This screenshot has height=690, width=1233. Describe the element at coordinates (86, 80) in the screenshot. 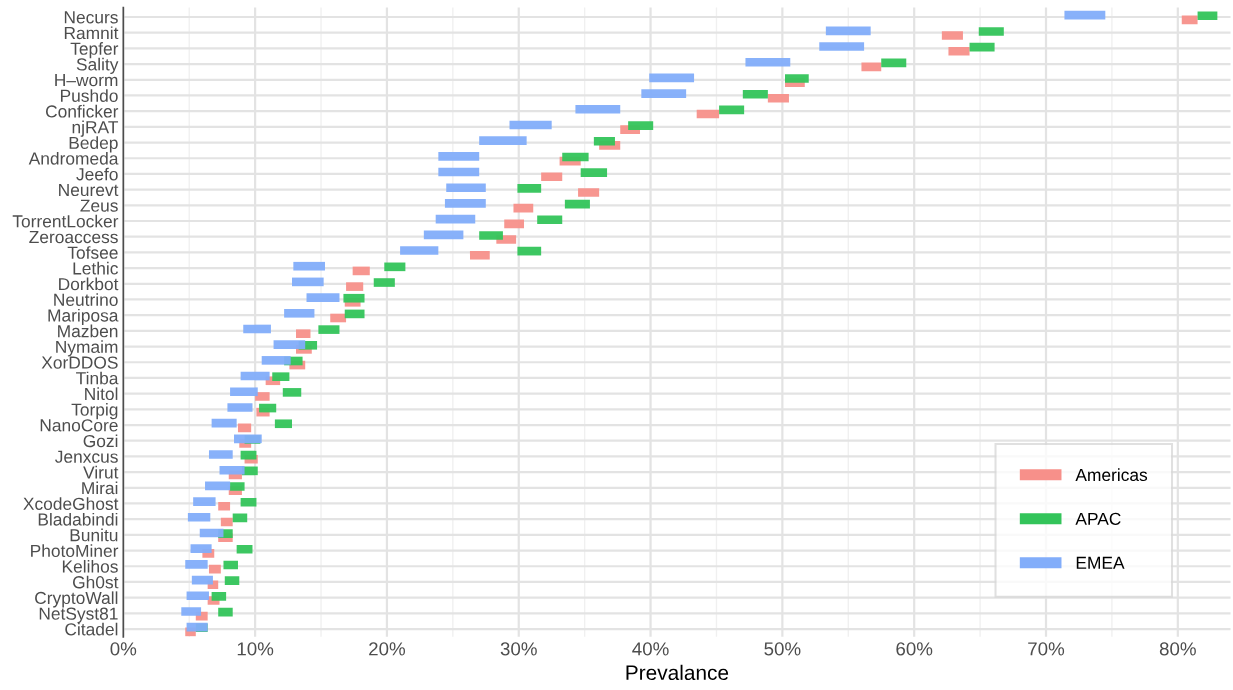

I see `y-tick-label: H–worm` at that location.